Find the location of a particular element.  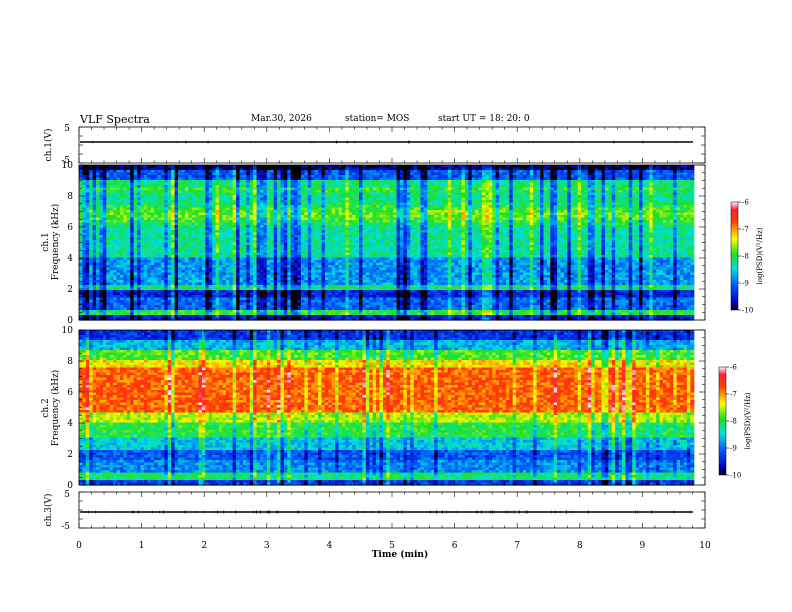

ch3-waveform-frame is located at coordinates (392, 510).